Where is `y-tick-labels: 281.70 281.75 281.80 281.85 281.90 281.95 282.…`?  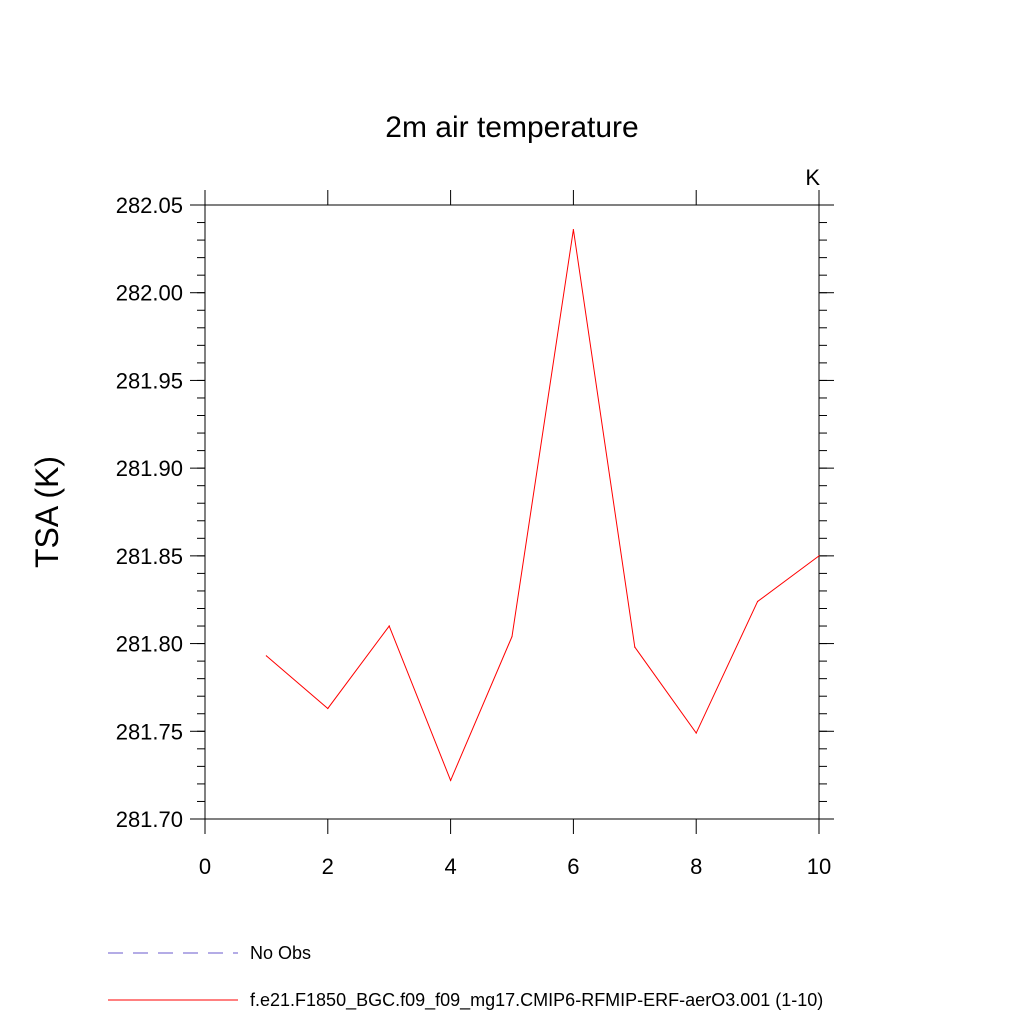 y-tick-labels: 281.70 281.75 281.80 281.85 281.90 281.95 282.… is located at coordinates (149, 512).